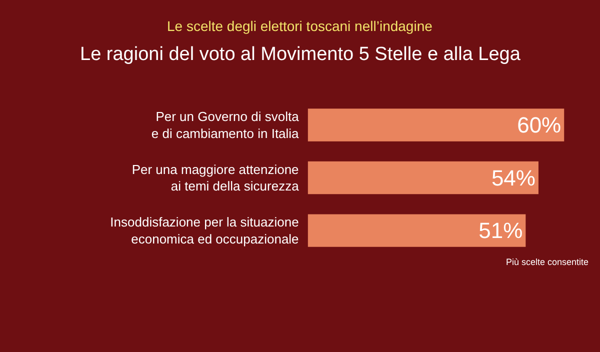 This screenshot has width=600, height=352. I want to click on y-tick-label: Per una maggiore attenzione ai temi della sicurezza, so click(216, 178).